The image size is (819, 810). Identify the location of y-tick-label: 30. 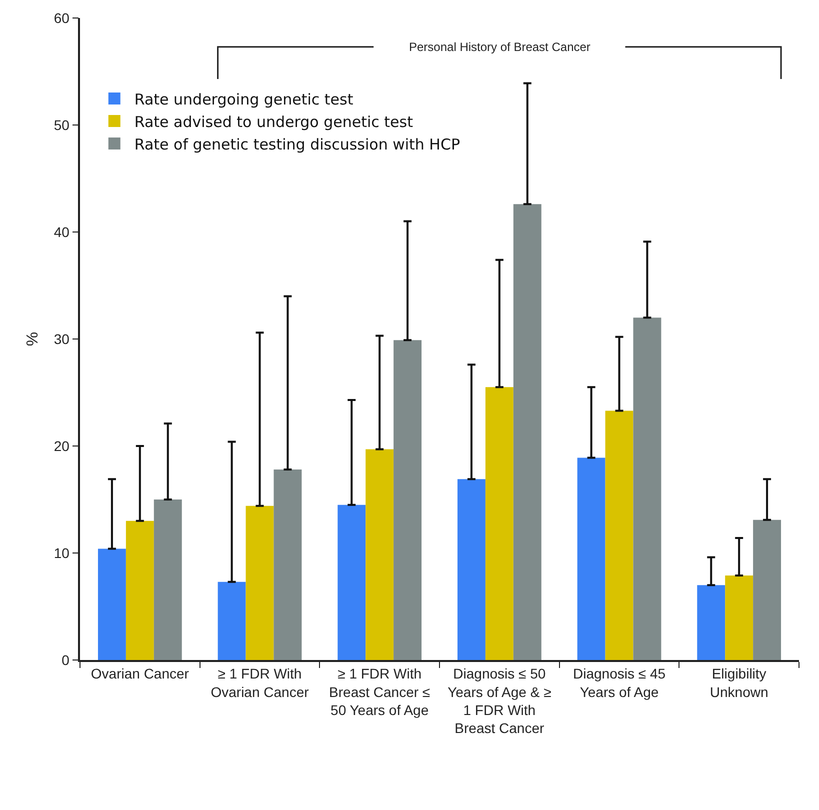
(62, 338).